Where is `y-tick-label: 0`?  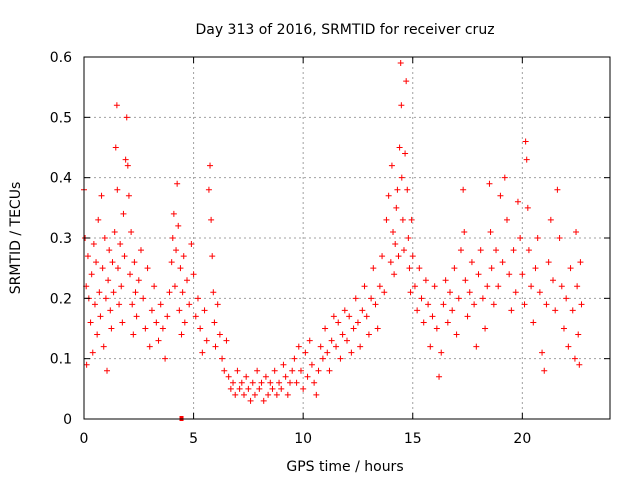 y-tick-label: 0 is located at coordinates (67, 420).